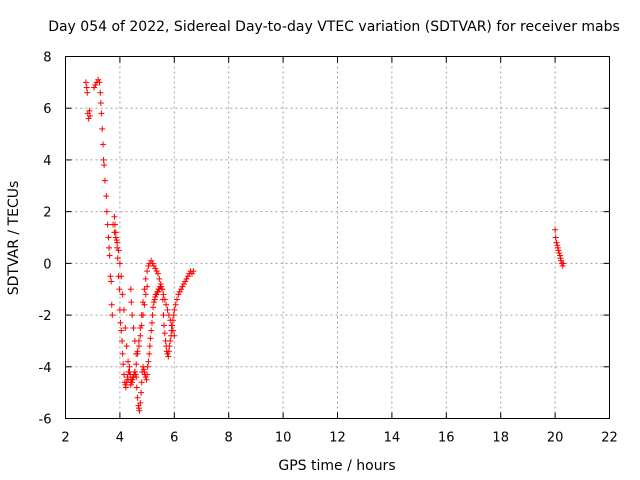  Describe the element at coordinates (337, 438) in the screenshot. I see `x-tick-label: 12` at that location.